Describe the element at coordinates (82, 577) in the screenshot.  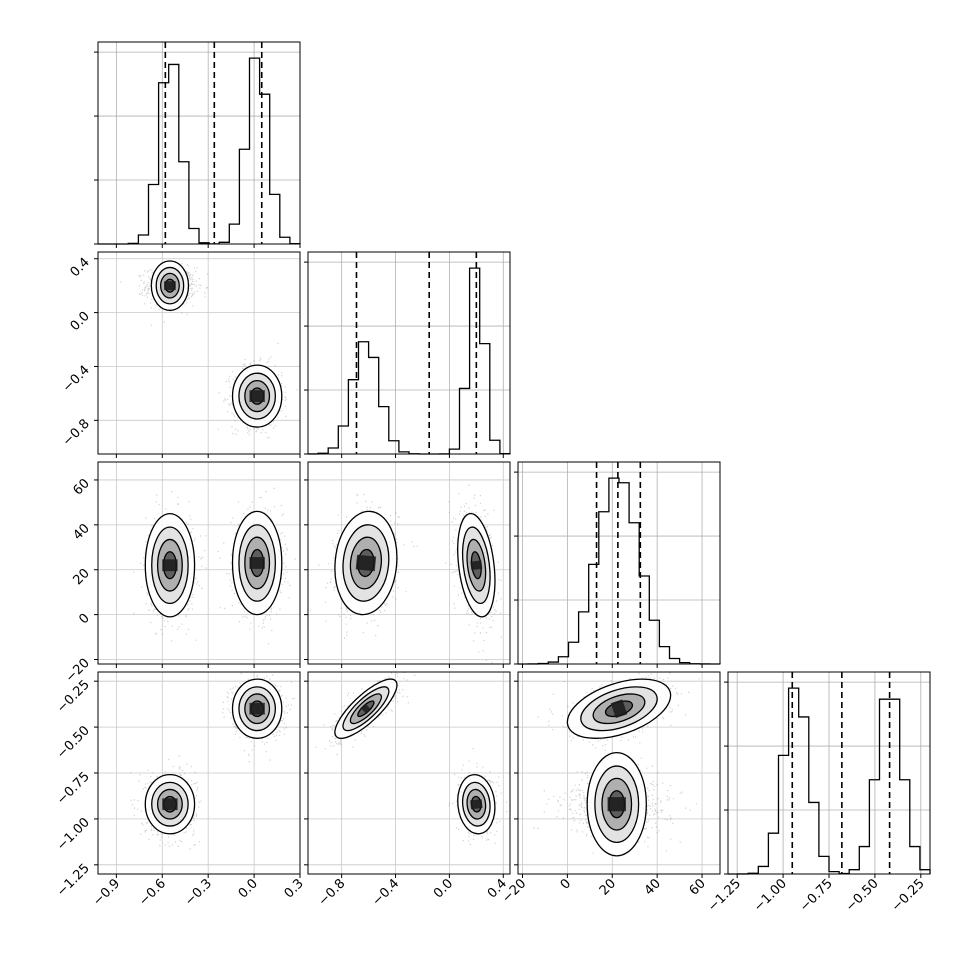
I see `y-tick-label: 20` at that location.